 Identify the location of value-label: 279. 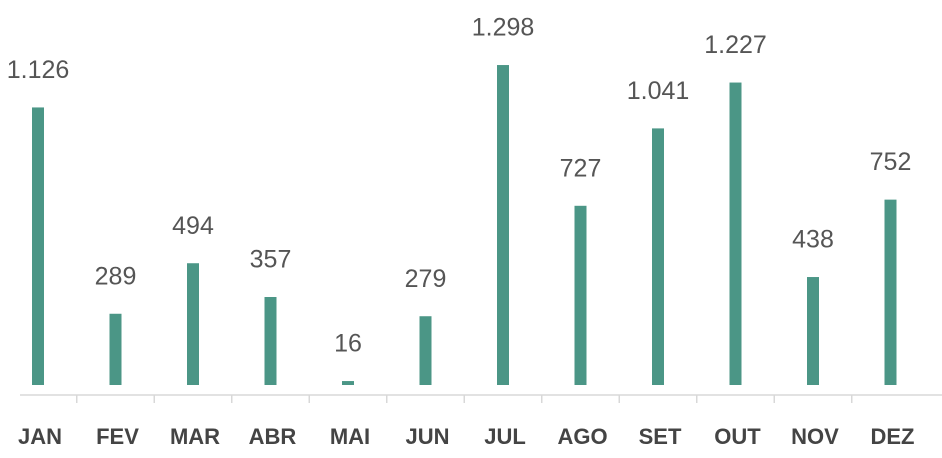
(426, 279).